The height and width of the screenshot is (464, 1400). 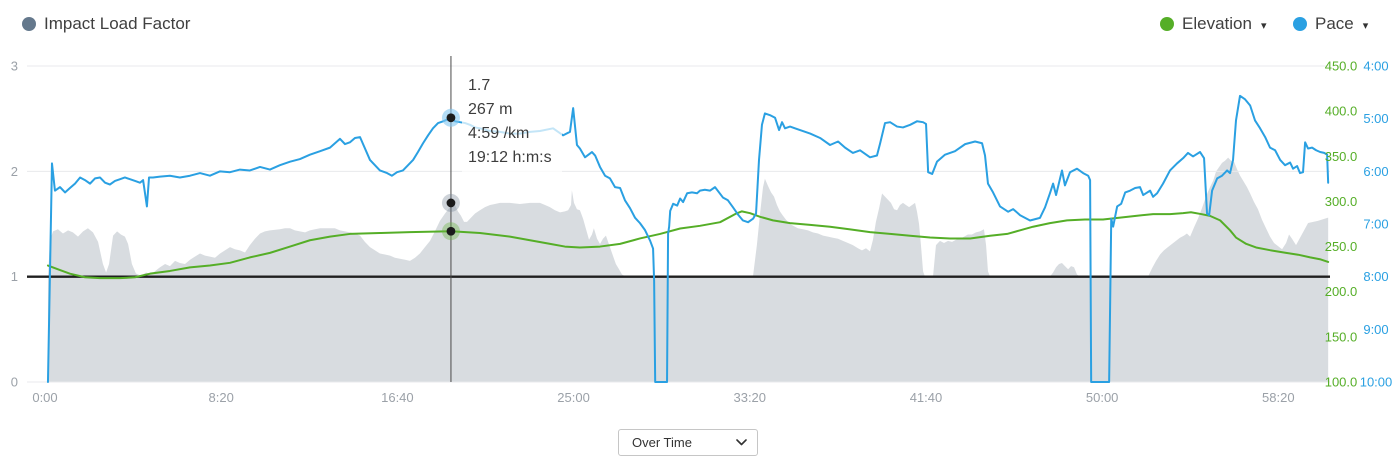 What do you see at coordinates (397, 397) in the screenshot?
I see `x-axis-tick-label: 16:40` at bounding box center [397, 397].